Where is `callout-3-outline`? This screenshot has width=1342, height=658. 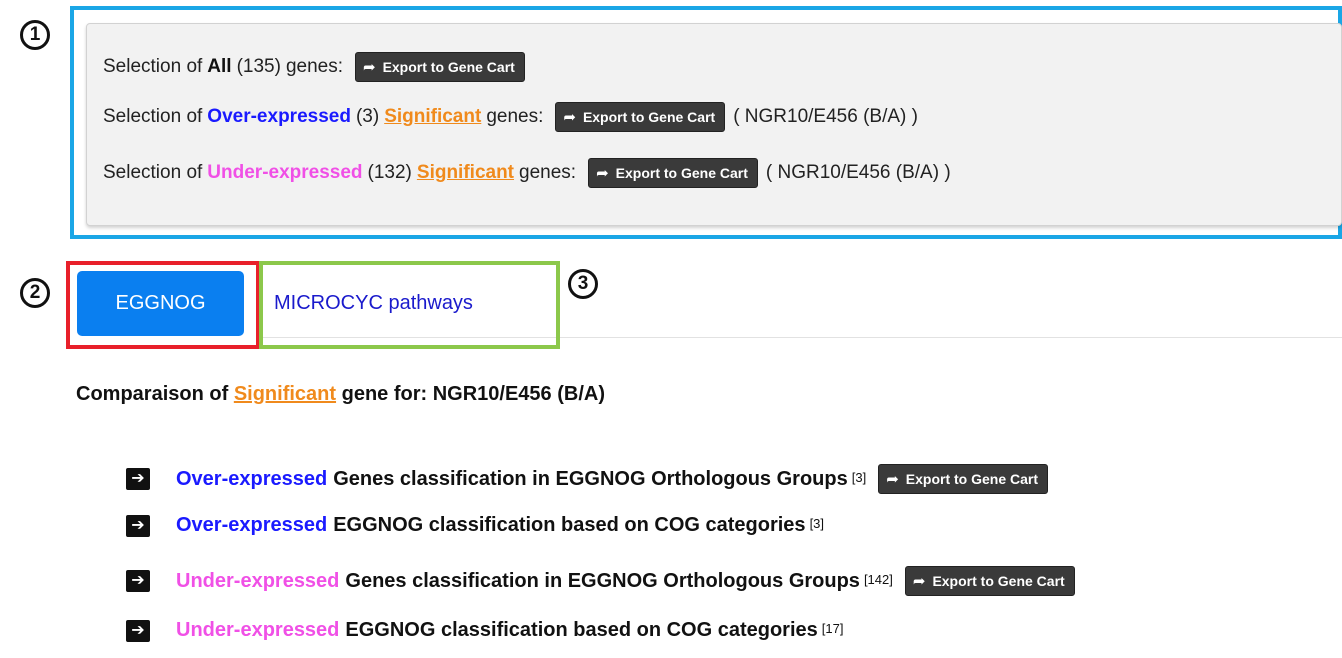
callout-3-outline is located at coordinates (409, 305).